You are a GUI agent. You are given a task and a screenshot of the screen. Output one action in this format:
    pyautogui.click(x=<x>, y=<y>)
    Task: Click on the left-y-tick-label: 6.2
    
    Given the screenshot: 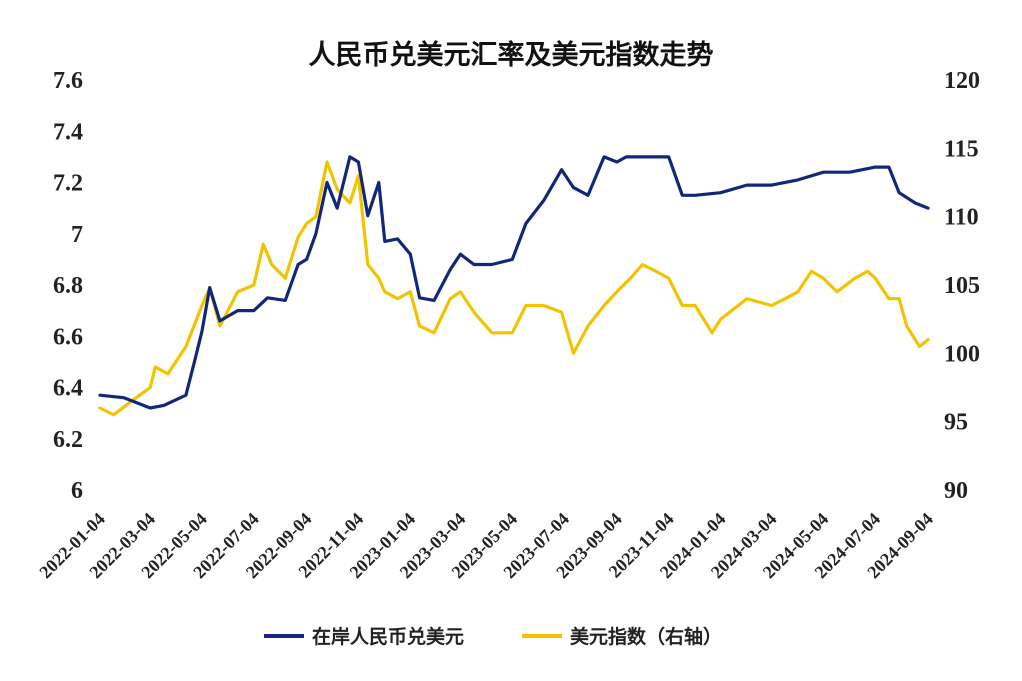 What is the action you would take?
    pyautogui.click(x=68, y=440)
    